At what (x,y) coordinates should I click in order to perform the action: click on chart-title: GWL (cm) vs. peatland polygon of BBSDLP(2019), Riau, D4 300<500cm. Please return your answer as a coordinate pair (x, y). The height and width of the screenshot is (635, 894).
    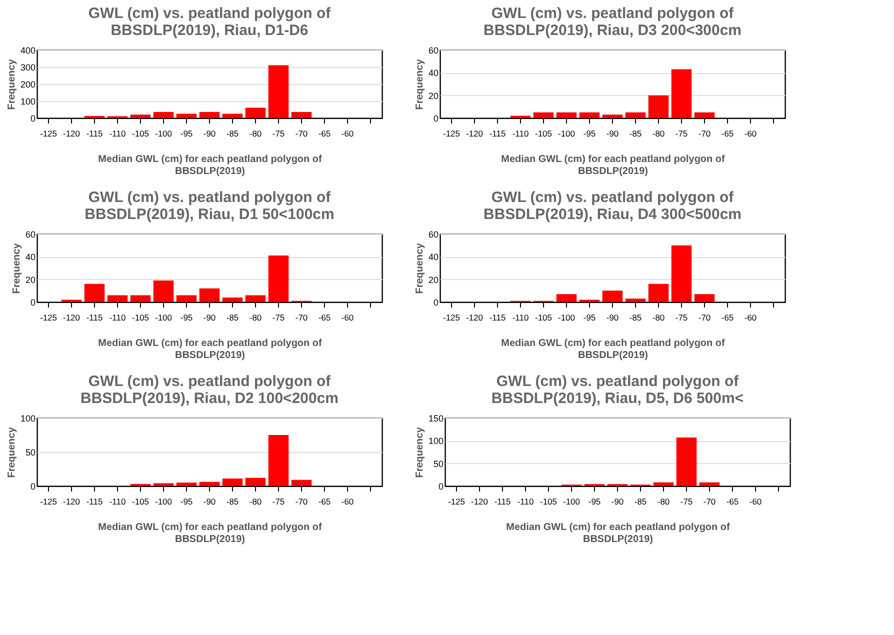
    Looking at the image, I should click on (612, 206).